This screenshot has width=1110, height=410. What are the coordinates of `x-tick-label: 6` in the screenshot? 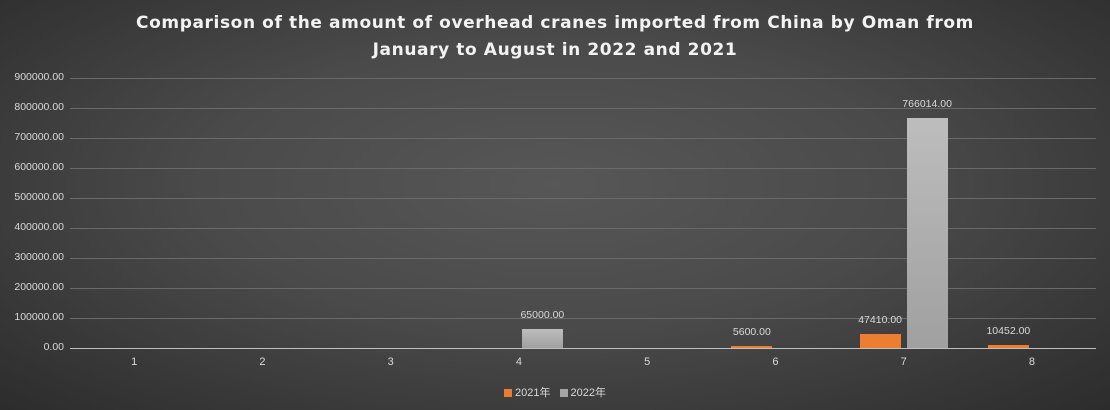 It's located at (775, 362).